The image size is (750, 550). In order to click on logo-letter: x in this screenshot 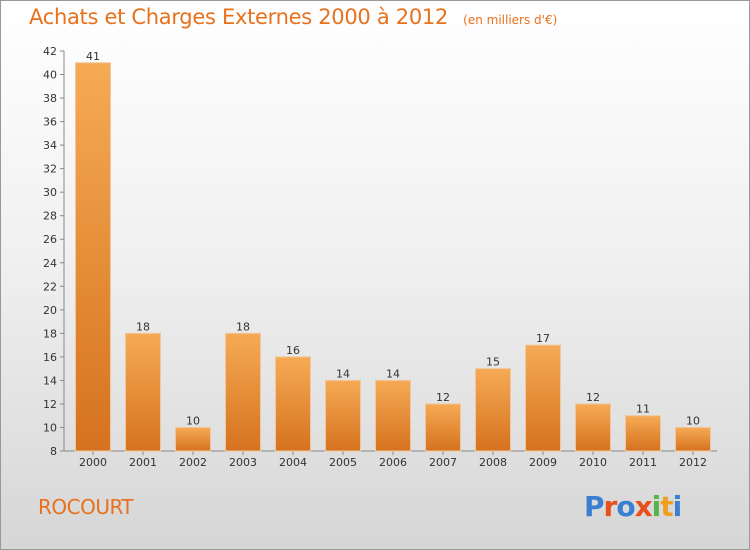, I will do `click(643, 506)`.